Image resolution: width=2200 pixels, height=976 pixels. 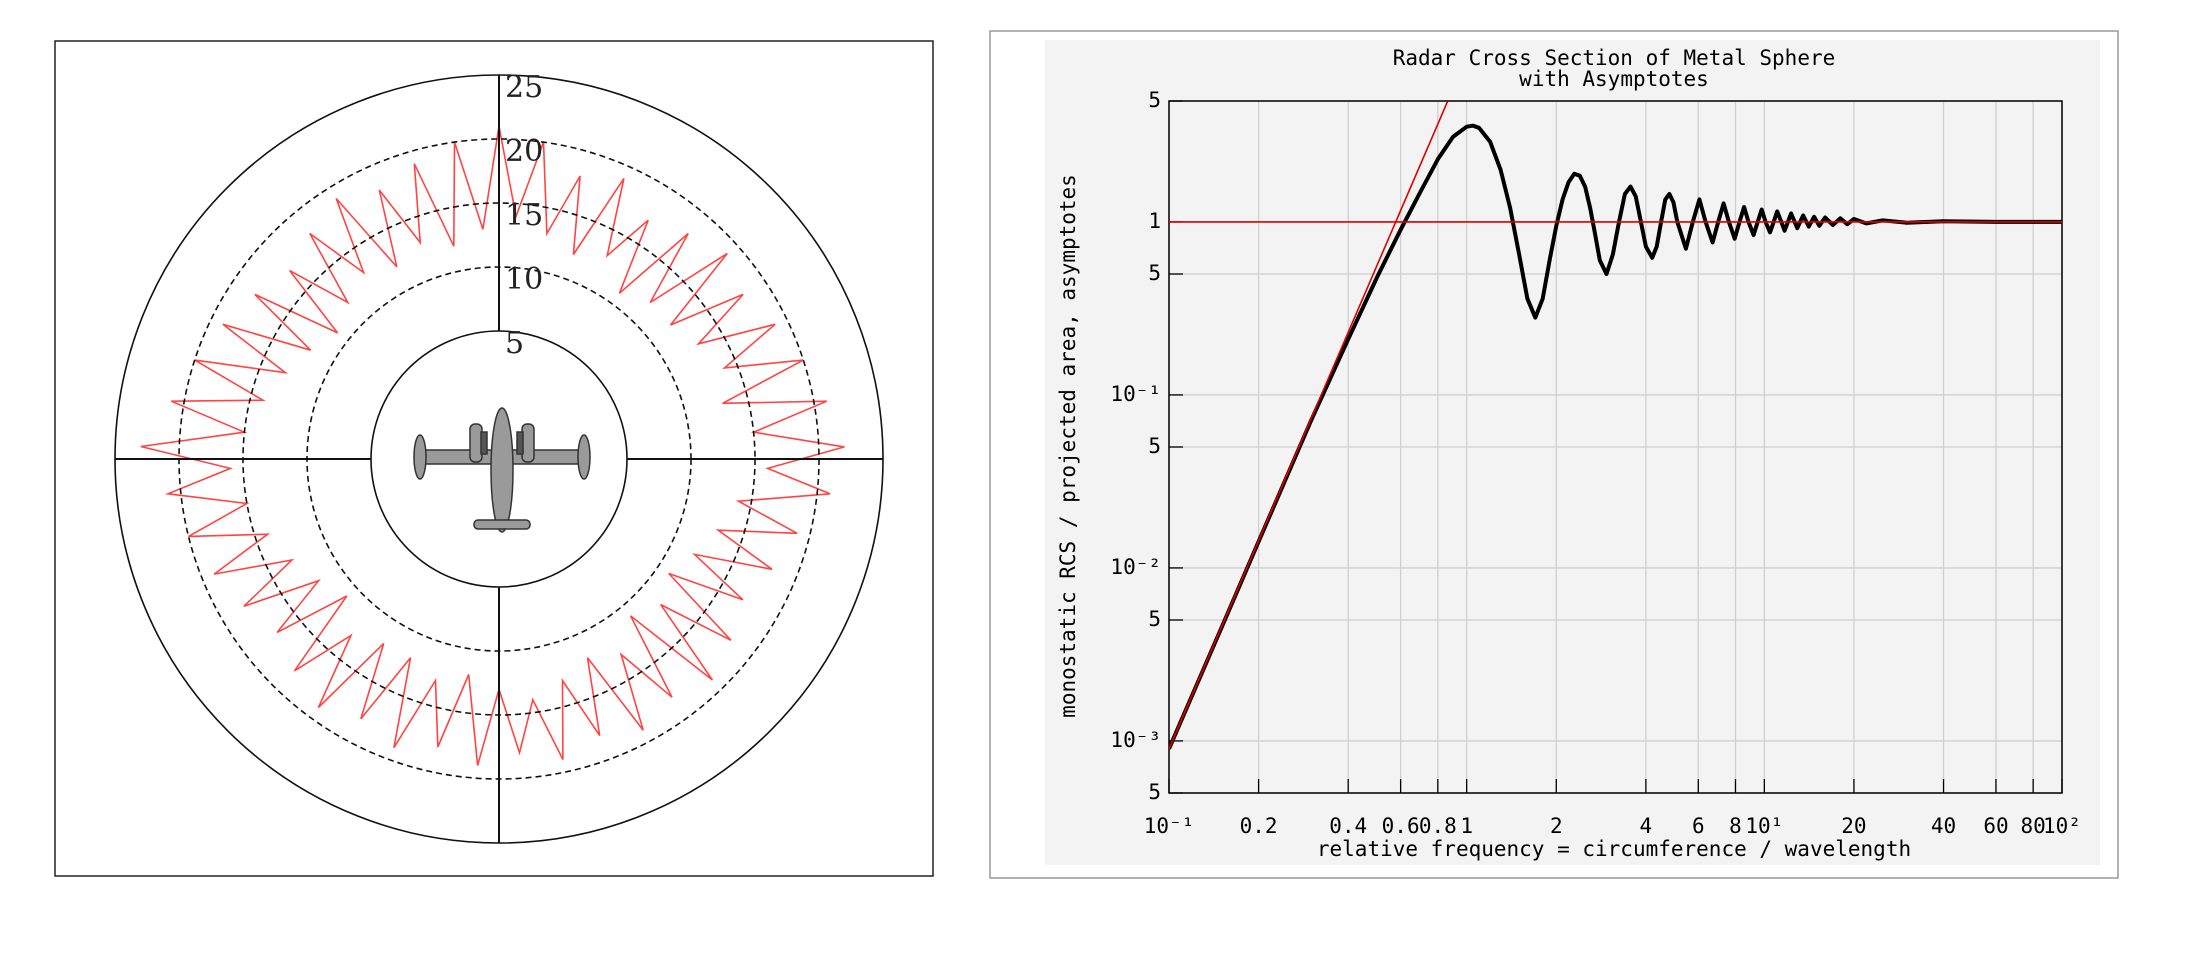 I want to click on x-tick-label: 8, so click(x=1735, y=826).